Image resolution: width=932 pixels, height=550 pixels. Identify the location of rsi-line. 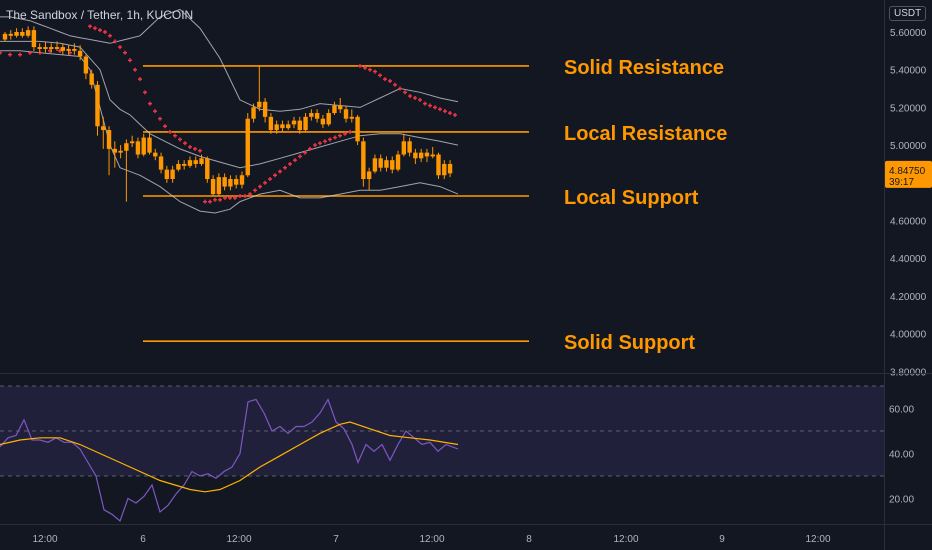
(229, 460).